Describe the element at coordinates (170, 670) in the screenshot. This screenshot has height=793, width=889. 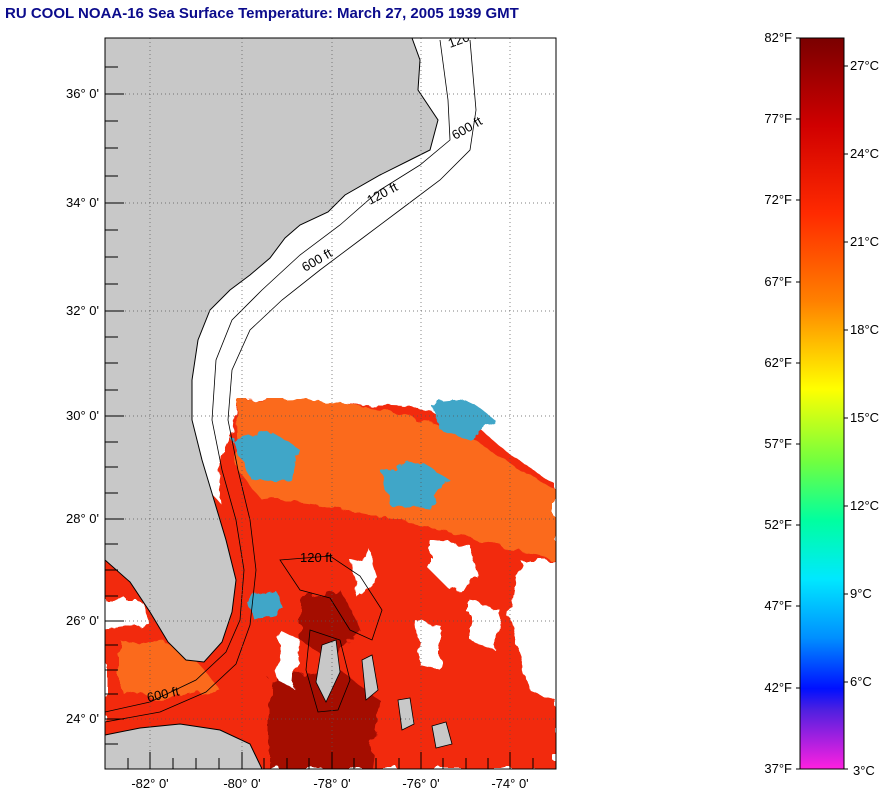
I see `sst-mid-patch` at that location.